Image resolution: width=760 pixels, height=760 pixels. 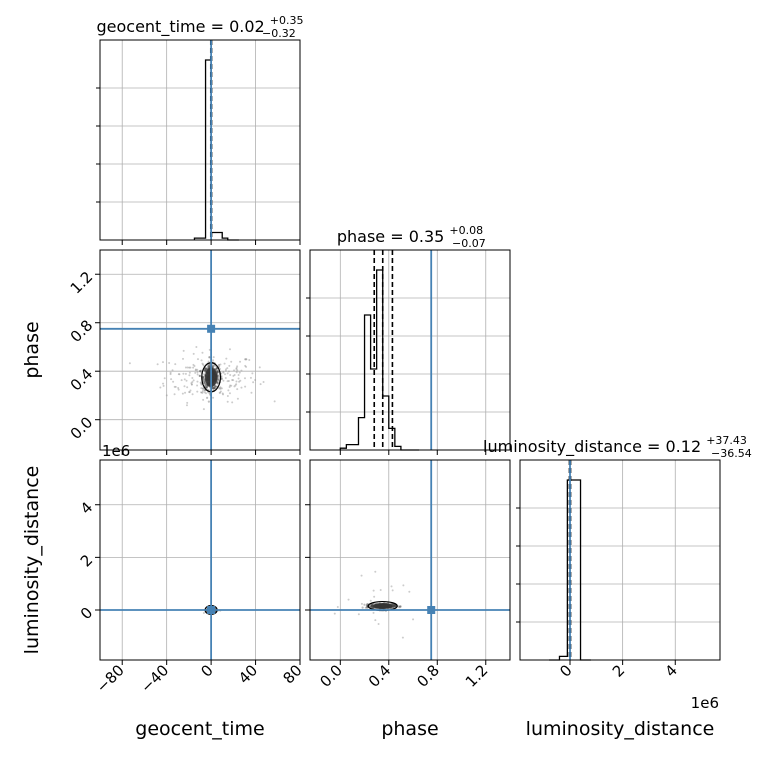 I want to click on y-tick-label: 1.2, so click(x=82, y=283).